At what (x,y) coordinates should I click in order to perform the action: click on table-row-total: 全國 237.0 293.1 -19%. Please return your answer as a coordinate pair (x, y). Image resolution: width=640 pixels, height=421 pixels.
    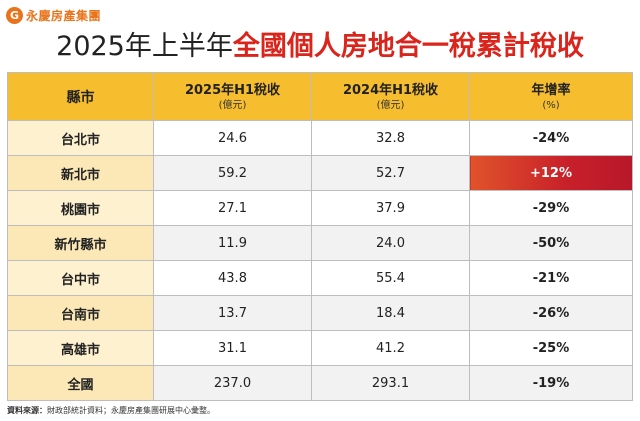
    Looking at the image, I should click on (320, 383).